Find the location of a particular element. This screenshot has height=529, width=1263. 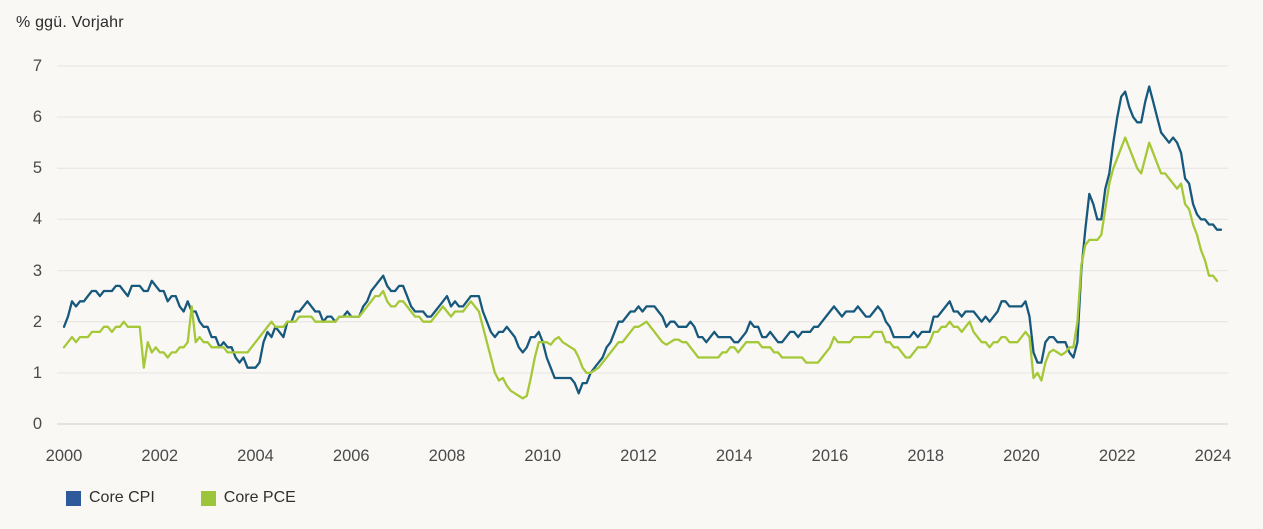

core-cpi-legend-swatch-icon is located at coordinates (73, 498).